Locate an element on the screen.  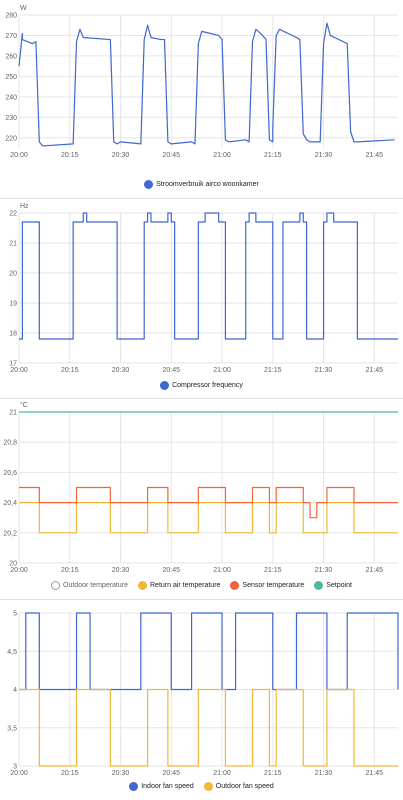
legend-label: Sensor temperature is located at coordinates (273, 585).